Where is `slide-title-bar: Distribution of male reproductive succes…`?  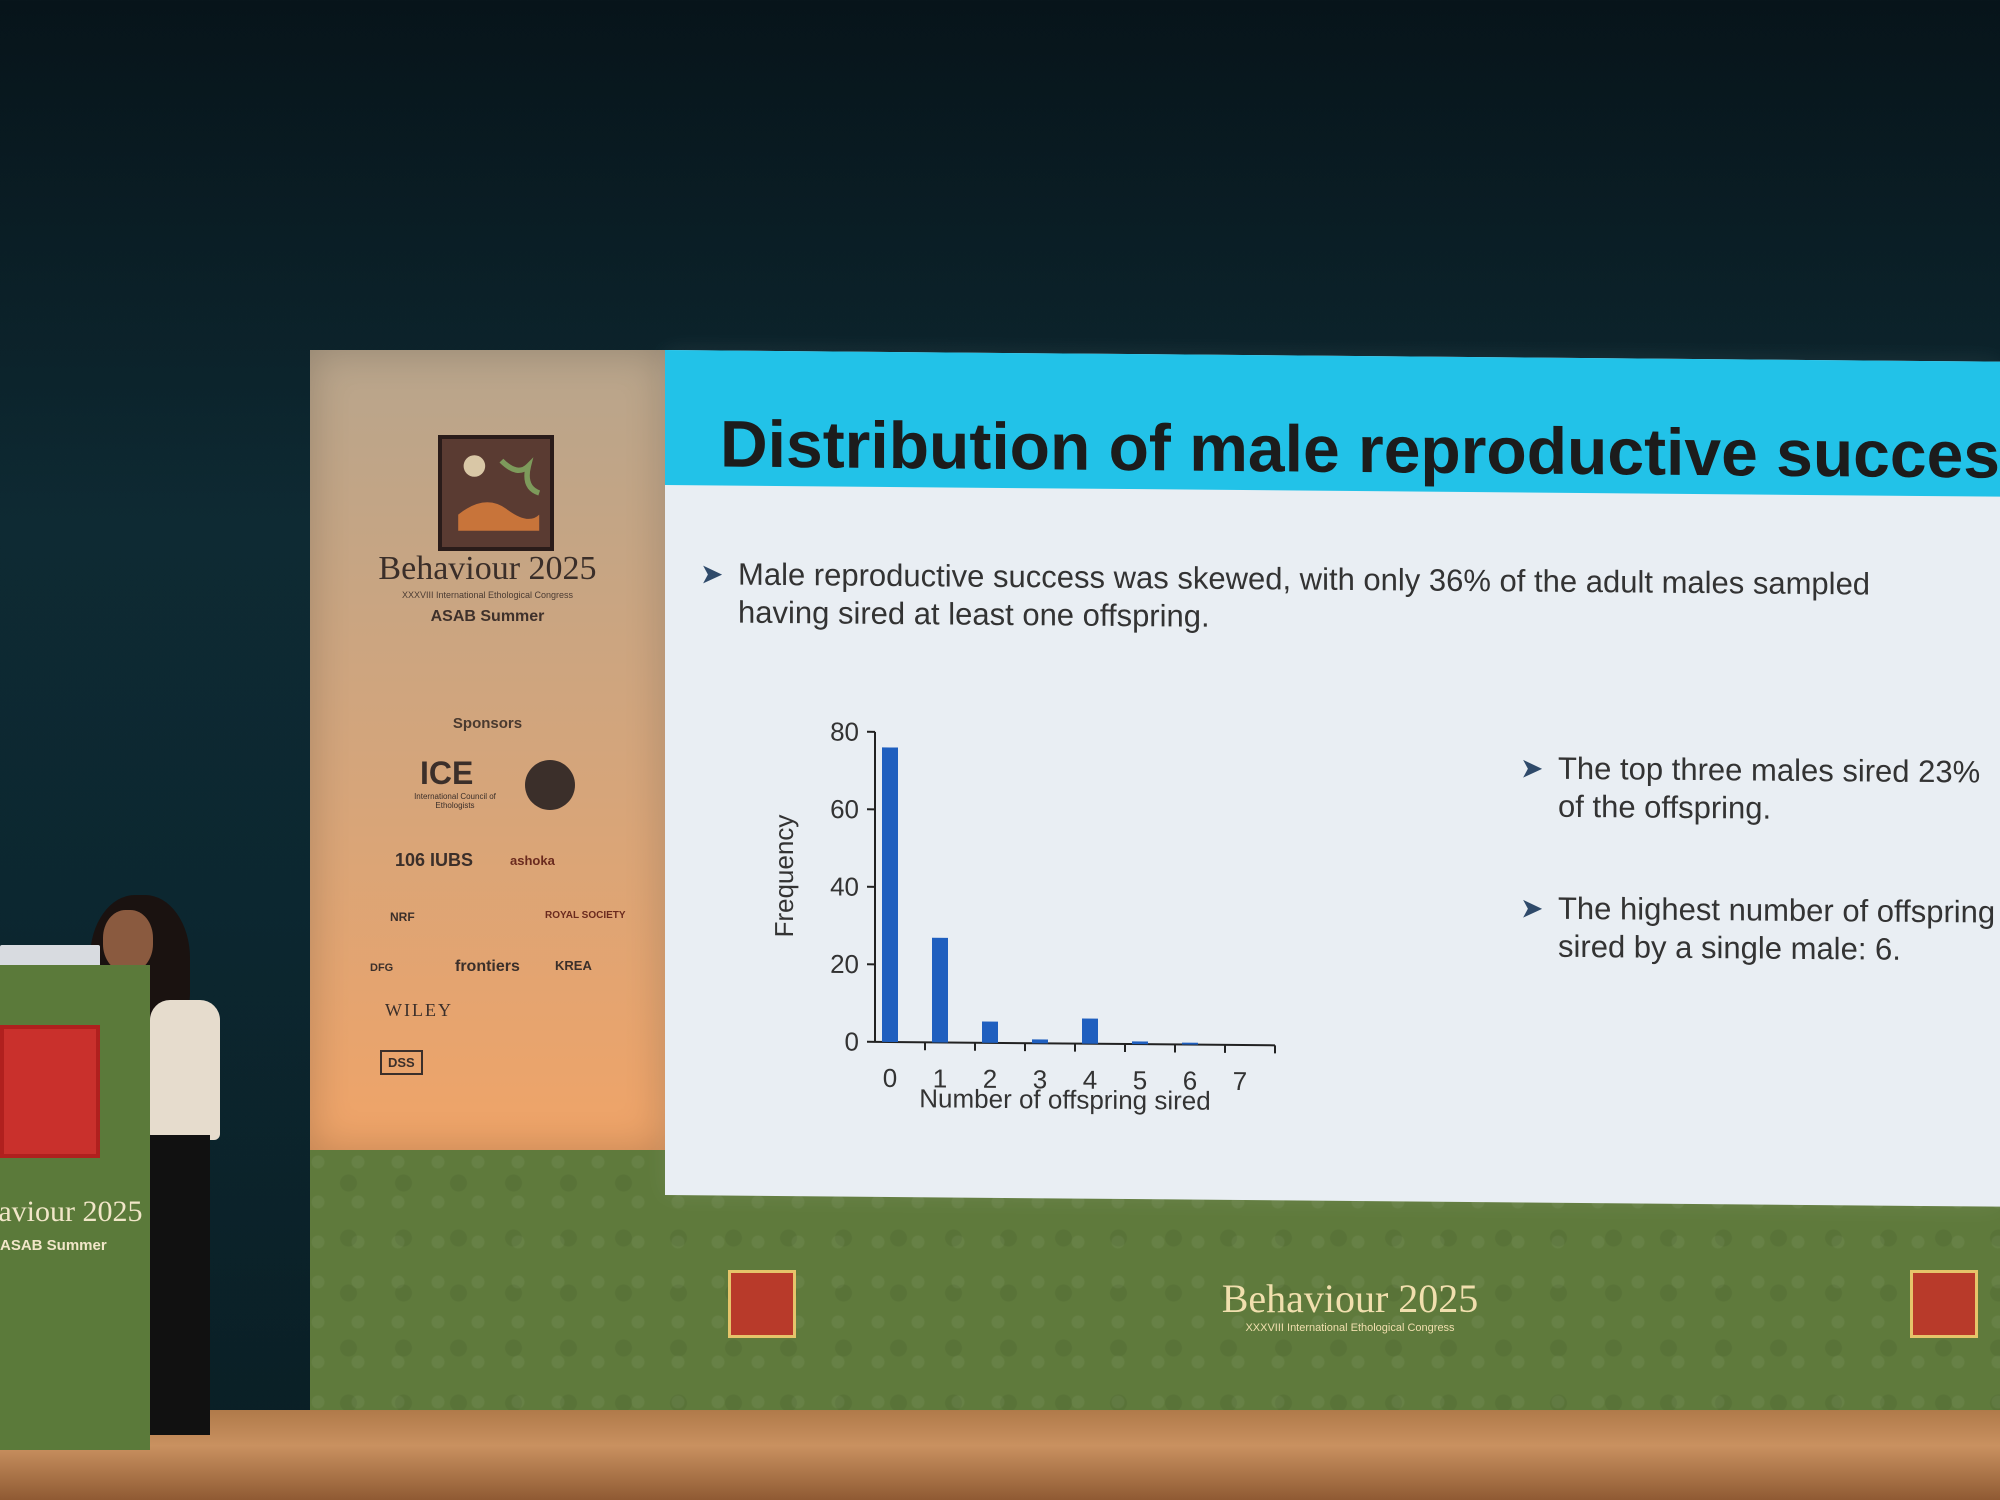 slide-title-bar: Distribution of male reproductive succes… is located at coordinates (1332, 423).